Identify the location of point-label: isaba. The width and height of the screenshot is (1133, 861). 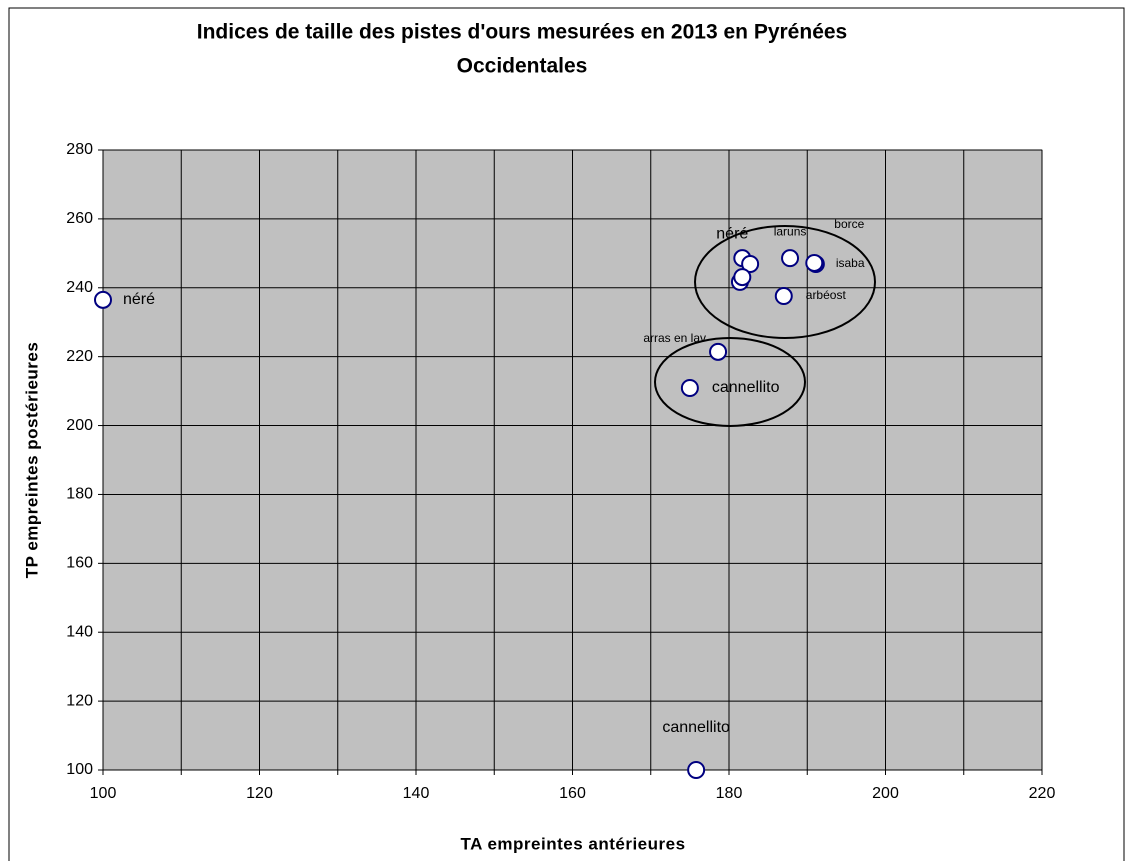
(850, 263).